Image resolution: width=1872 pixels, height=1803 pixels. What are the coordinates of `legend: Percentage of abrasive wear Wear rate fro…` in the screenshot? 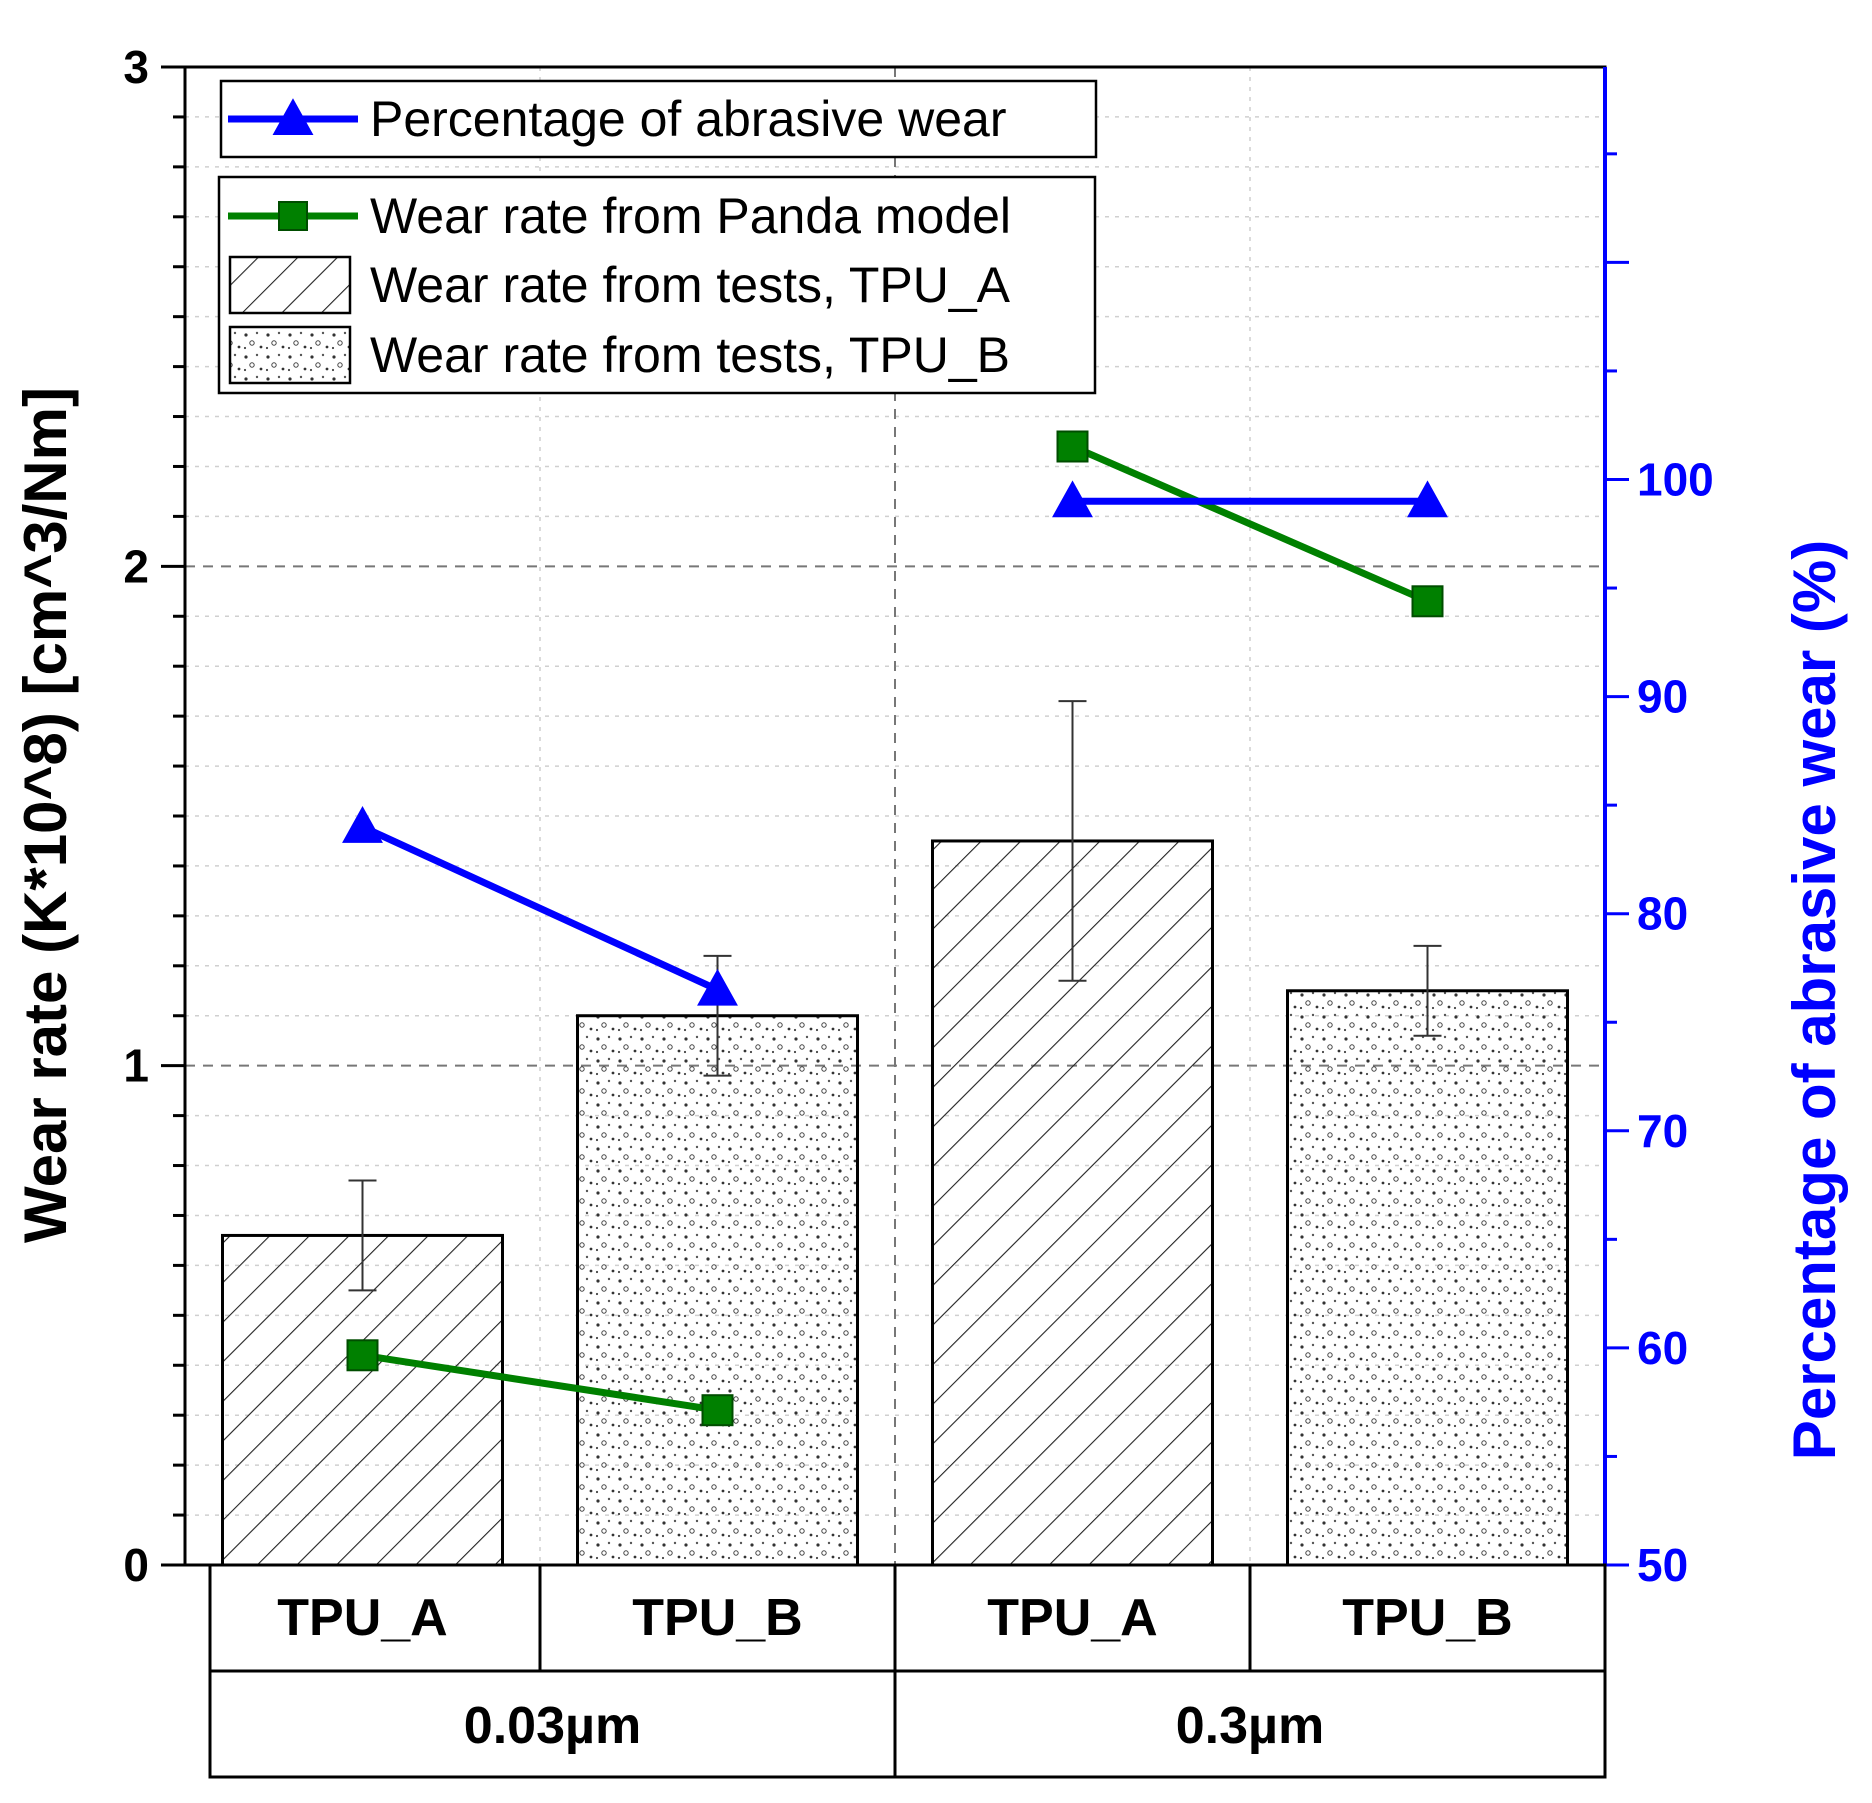 It's located at (657, 237).